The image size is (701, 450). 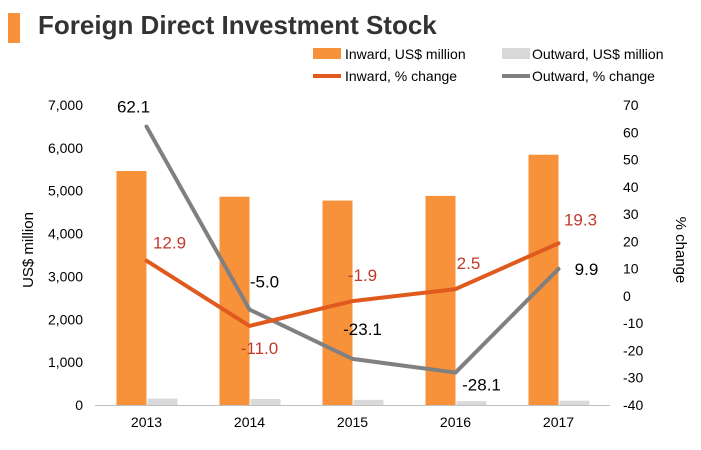 I want to click on label-outward-change-2017: 9.9, so click(x=587, y=269).